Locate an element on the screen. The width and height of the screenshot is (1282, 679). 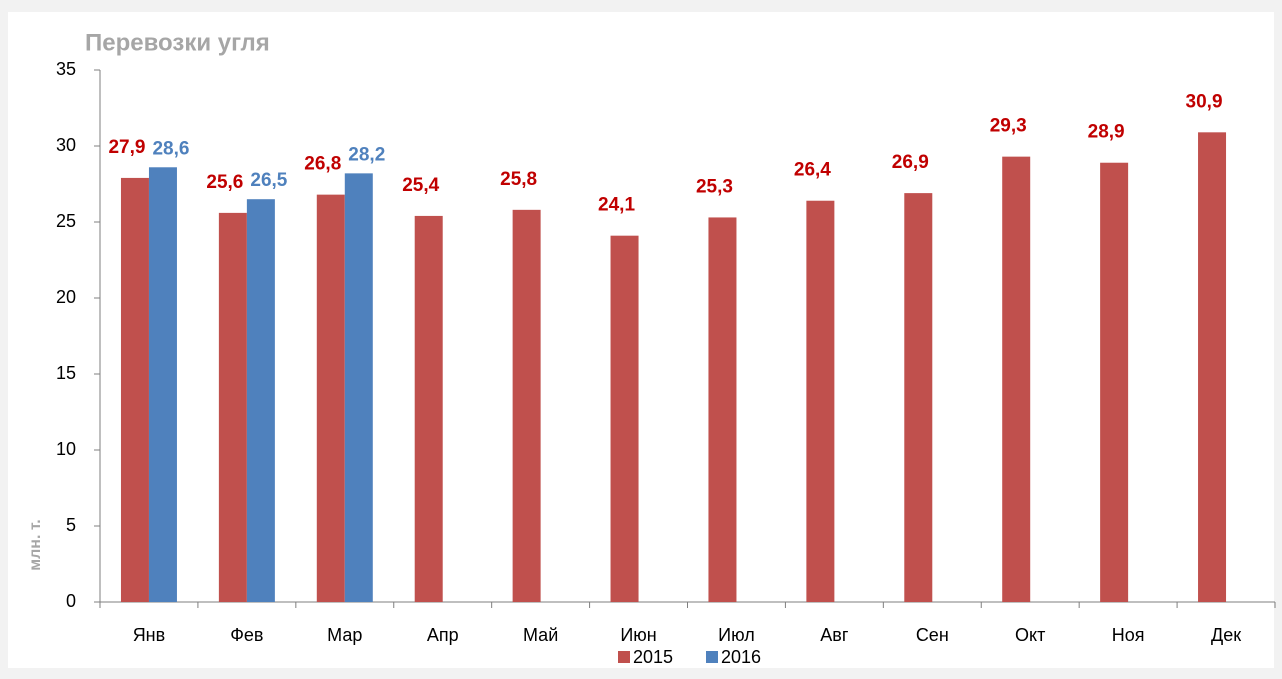
y-tick-label: 20 is located at coordinates (66, 297).